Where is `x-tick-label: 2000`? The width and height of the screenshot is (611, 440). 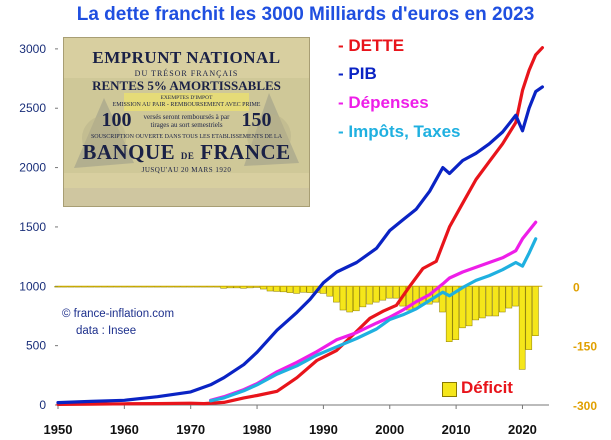 x-tick-label: 2000 is located at coordinates (389, 429).